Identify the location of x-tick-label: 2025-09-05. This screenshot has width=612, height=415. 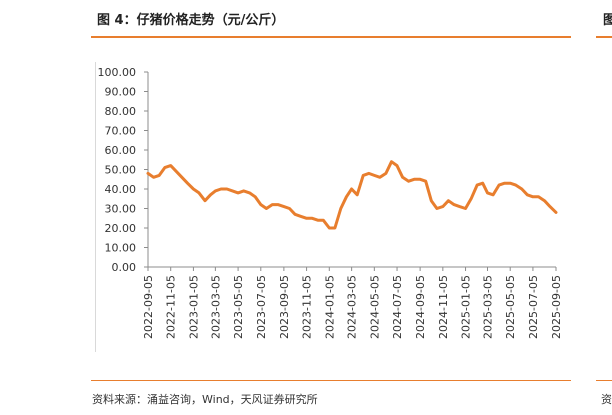
(556, 307).